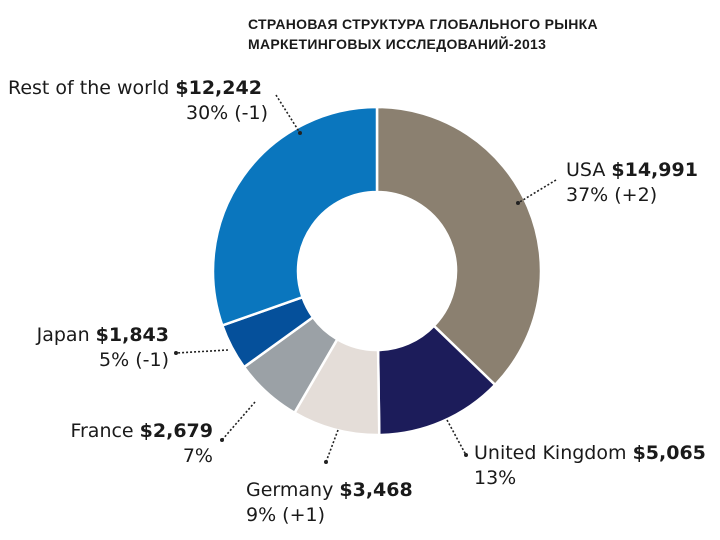 The height and width of the screenshot is (540, 720). What do you see at coordinates (423, 24) in the screenshot?
I see `chart-title-line-1: СТРАНОВАЯ СТРУКТУРА ГЛОБАЛЬНОГО РЫНКА` at bounding box center [423, 24].